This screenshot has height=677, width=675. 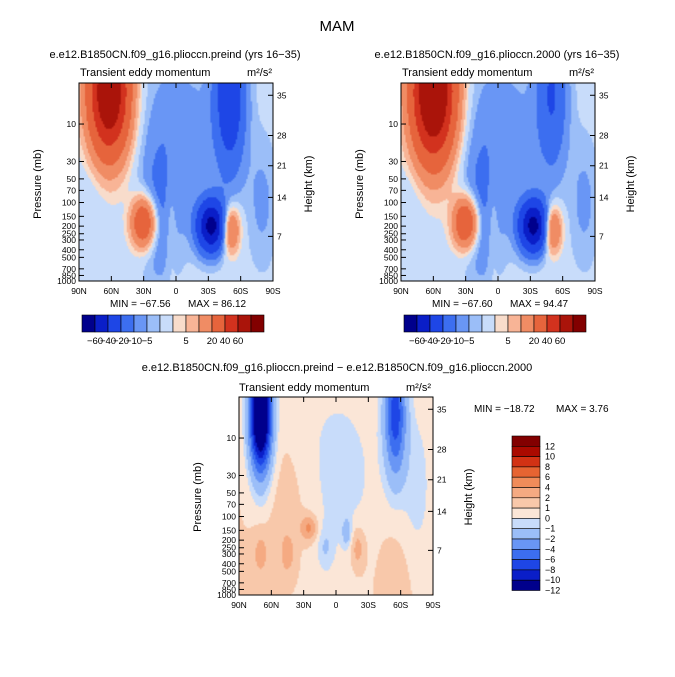 What do you see at coordinates (550, 570) in the screenshot?
I see `colorbar-label: −8` at bounding box center [550, 570].